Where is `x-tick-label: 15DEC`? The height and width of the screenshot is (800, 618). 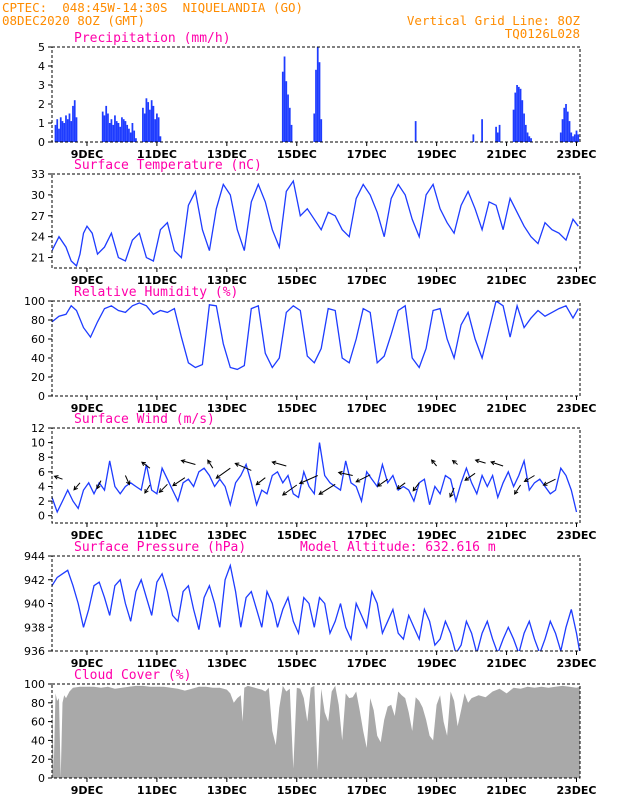
x-tick-label: 15DEC is located at coordinates (297, 663).